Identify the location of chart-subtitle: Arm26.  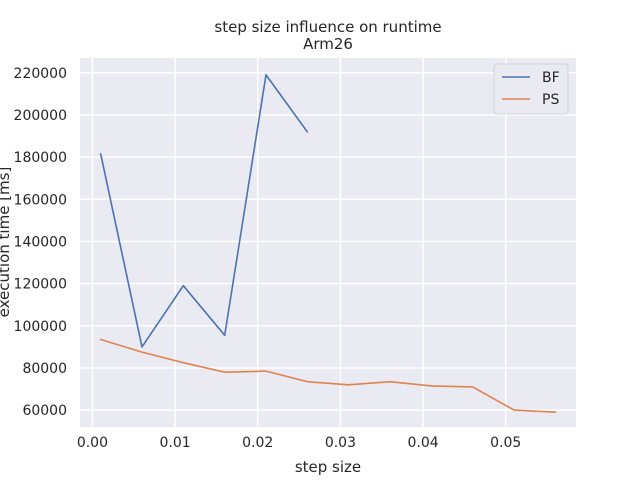
(328, 44).